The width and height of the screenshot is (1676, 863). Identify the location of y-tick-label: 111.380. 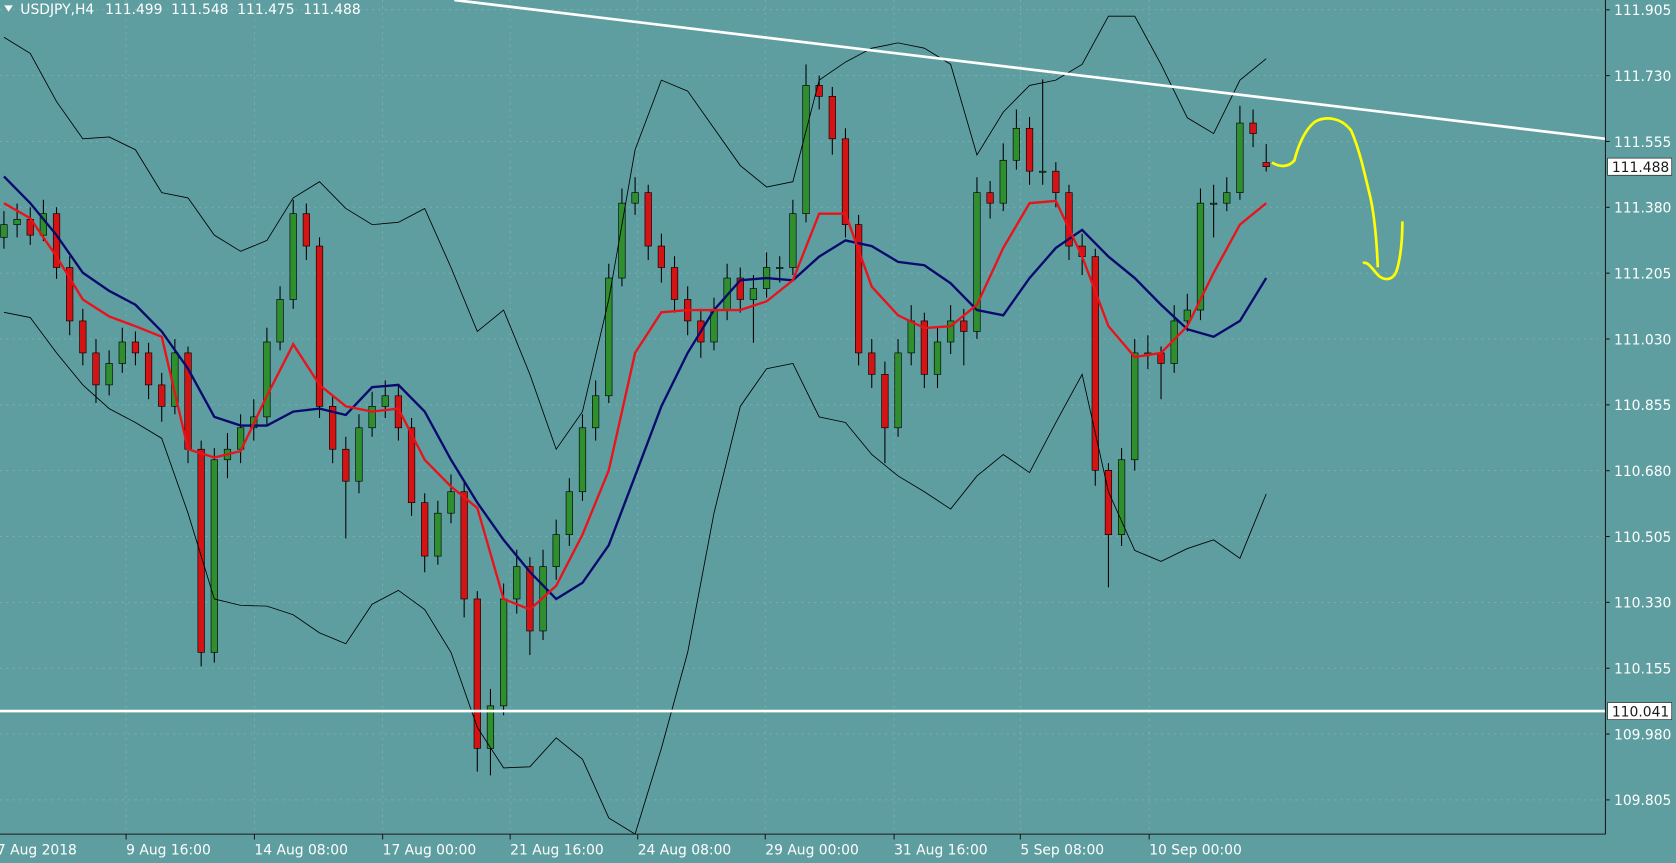
(1642, 209).